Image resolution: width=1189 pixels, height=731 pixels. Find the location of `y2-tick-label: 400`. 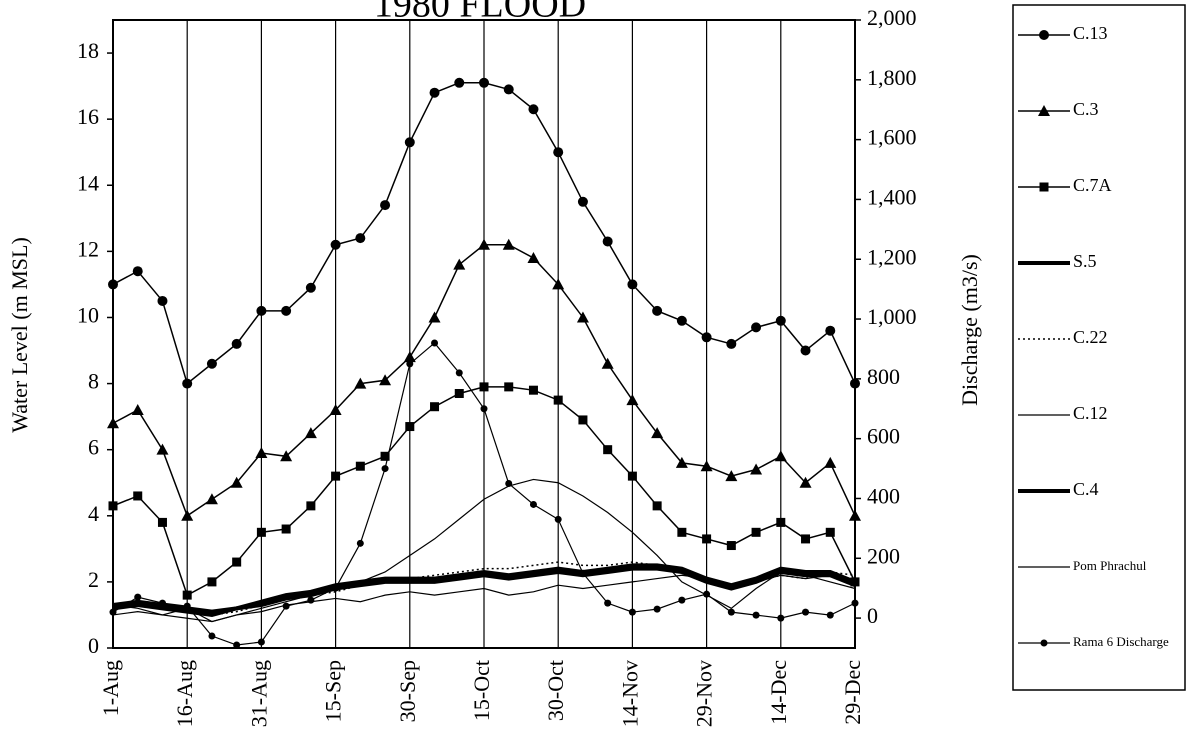

y2-tick-label: 400 is located at coordinates (883, 496).